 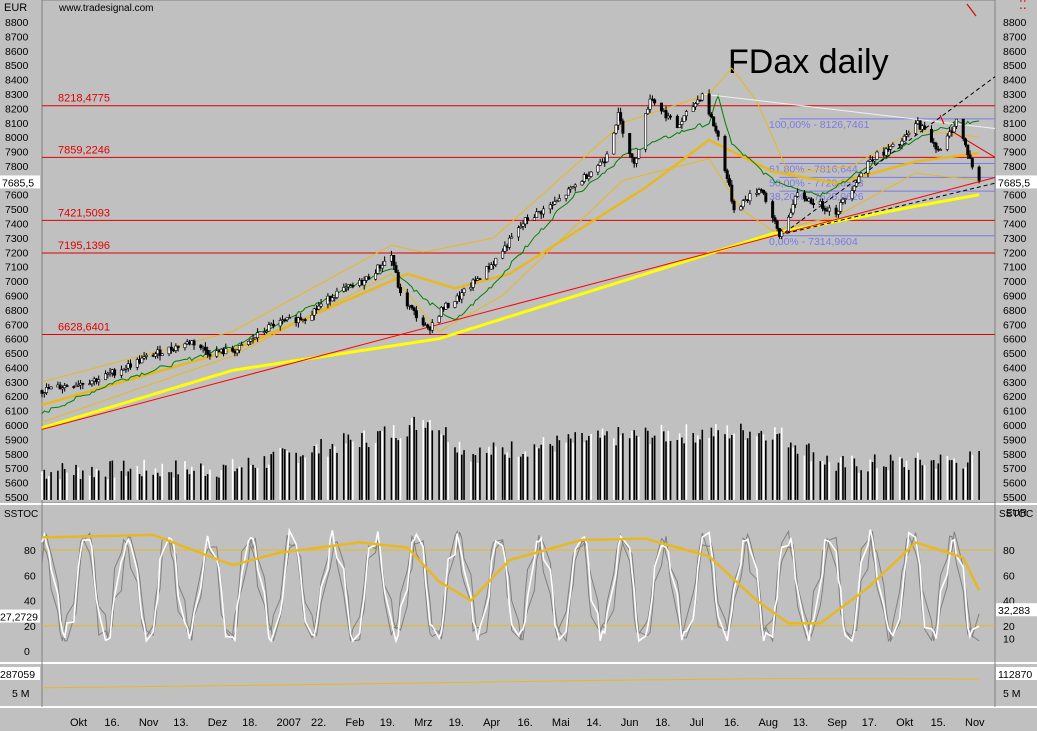 I want to click on fibonacci-label: 0,00% - 7314,9604, so click(x=813, y=242).